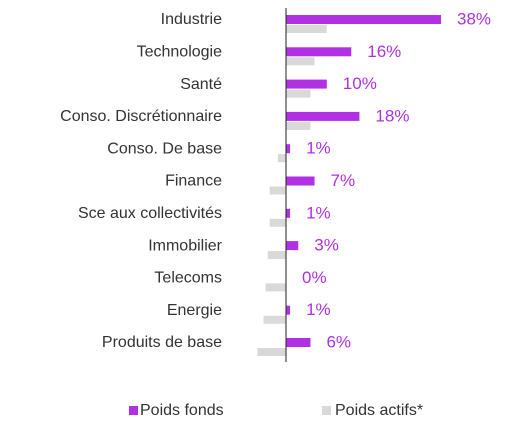  I want to click on data-label: 16%, so click(384, 51).